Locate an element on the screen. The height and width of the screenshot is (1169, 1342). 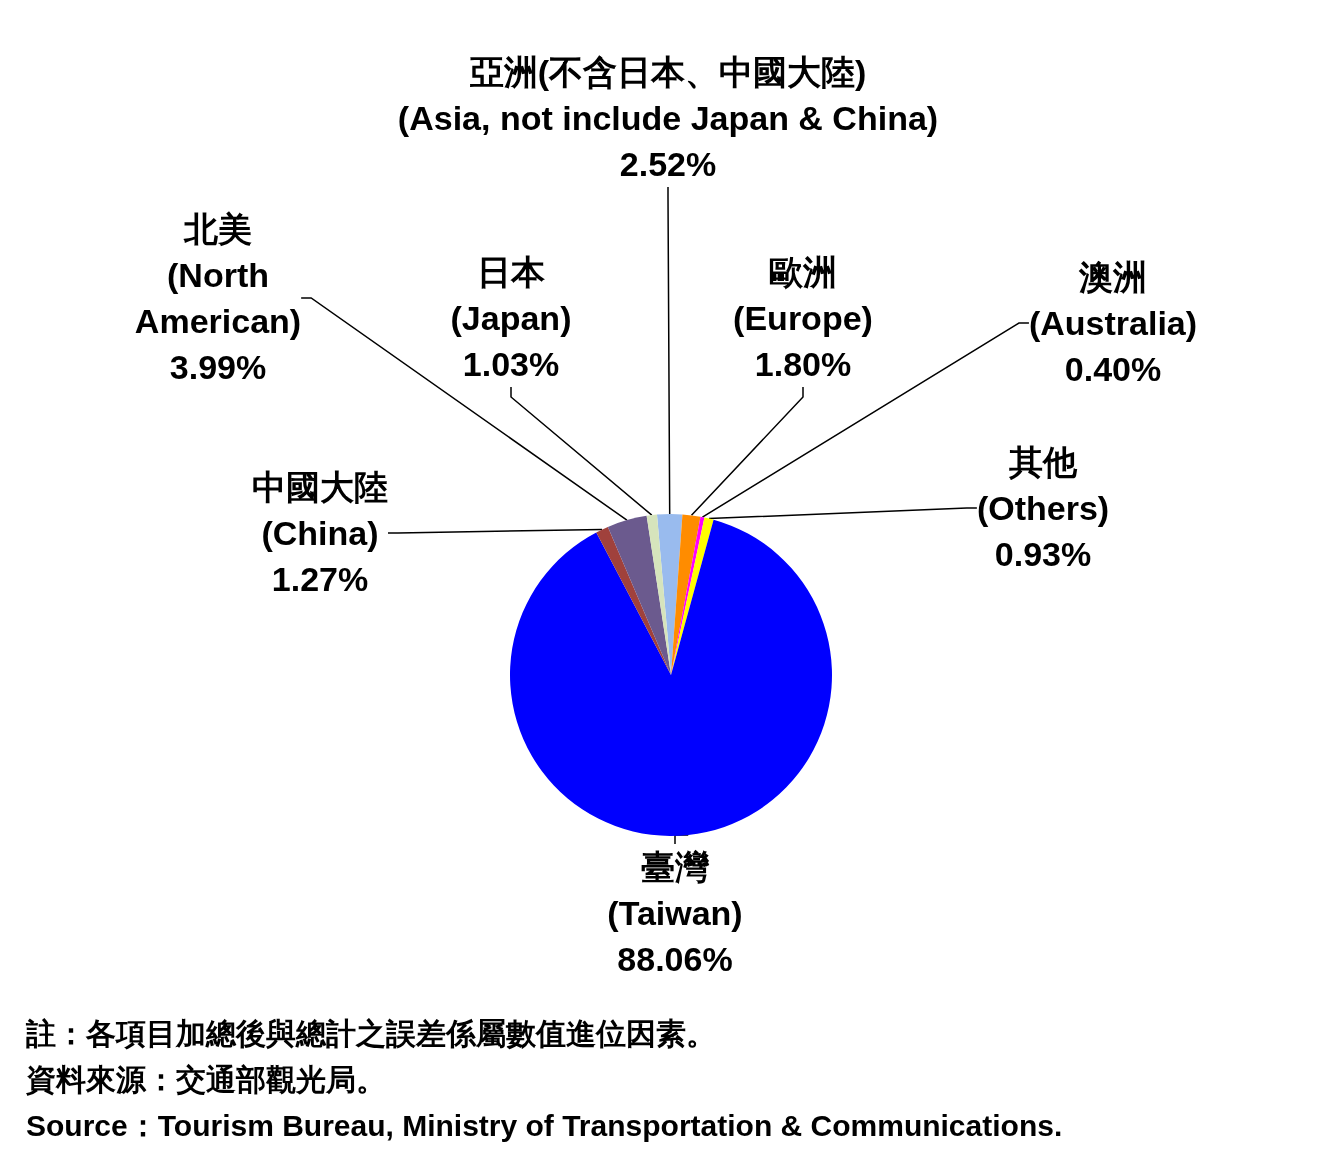
slice-label: 北美 (North American) is located at coordinates (218, 275).